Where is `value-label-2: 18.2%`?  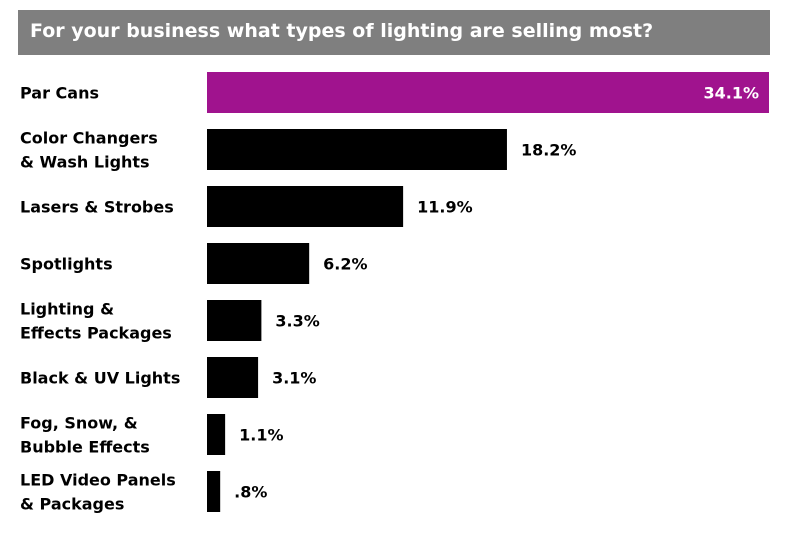
value-label-2: 18.2% is located at coordinates (549, 150).